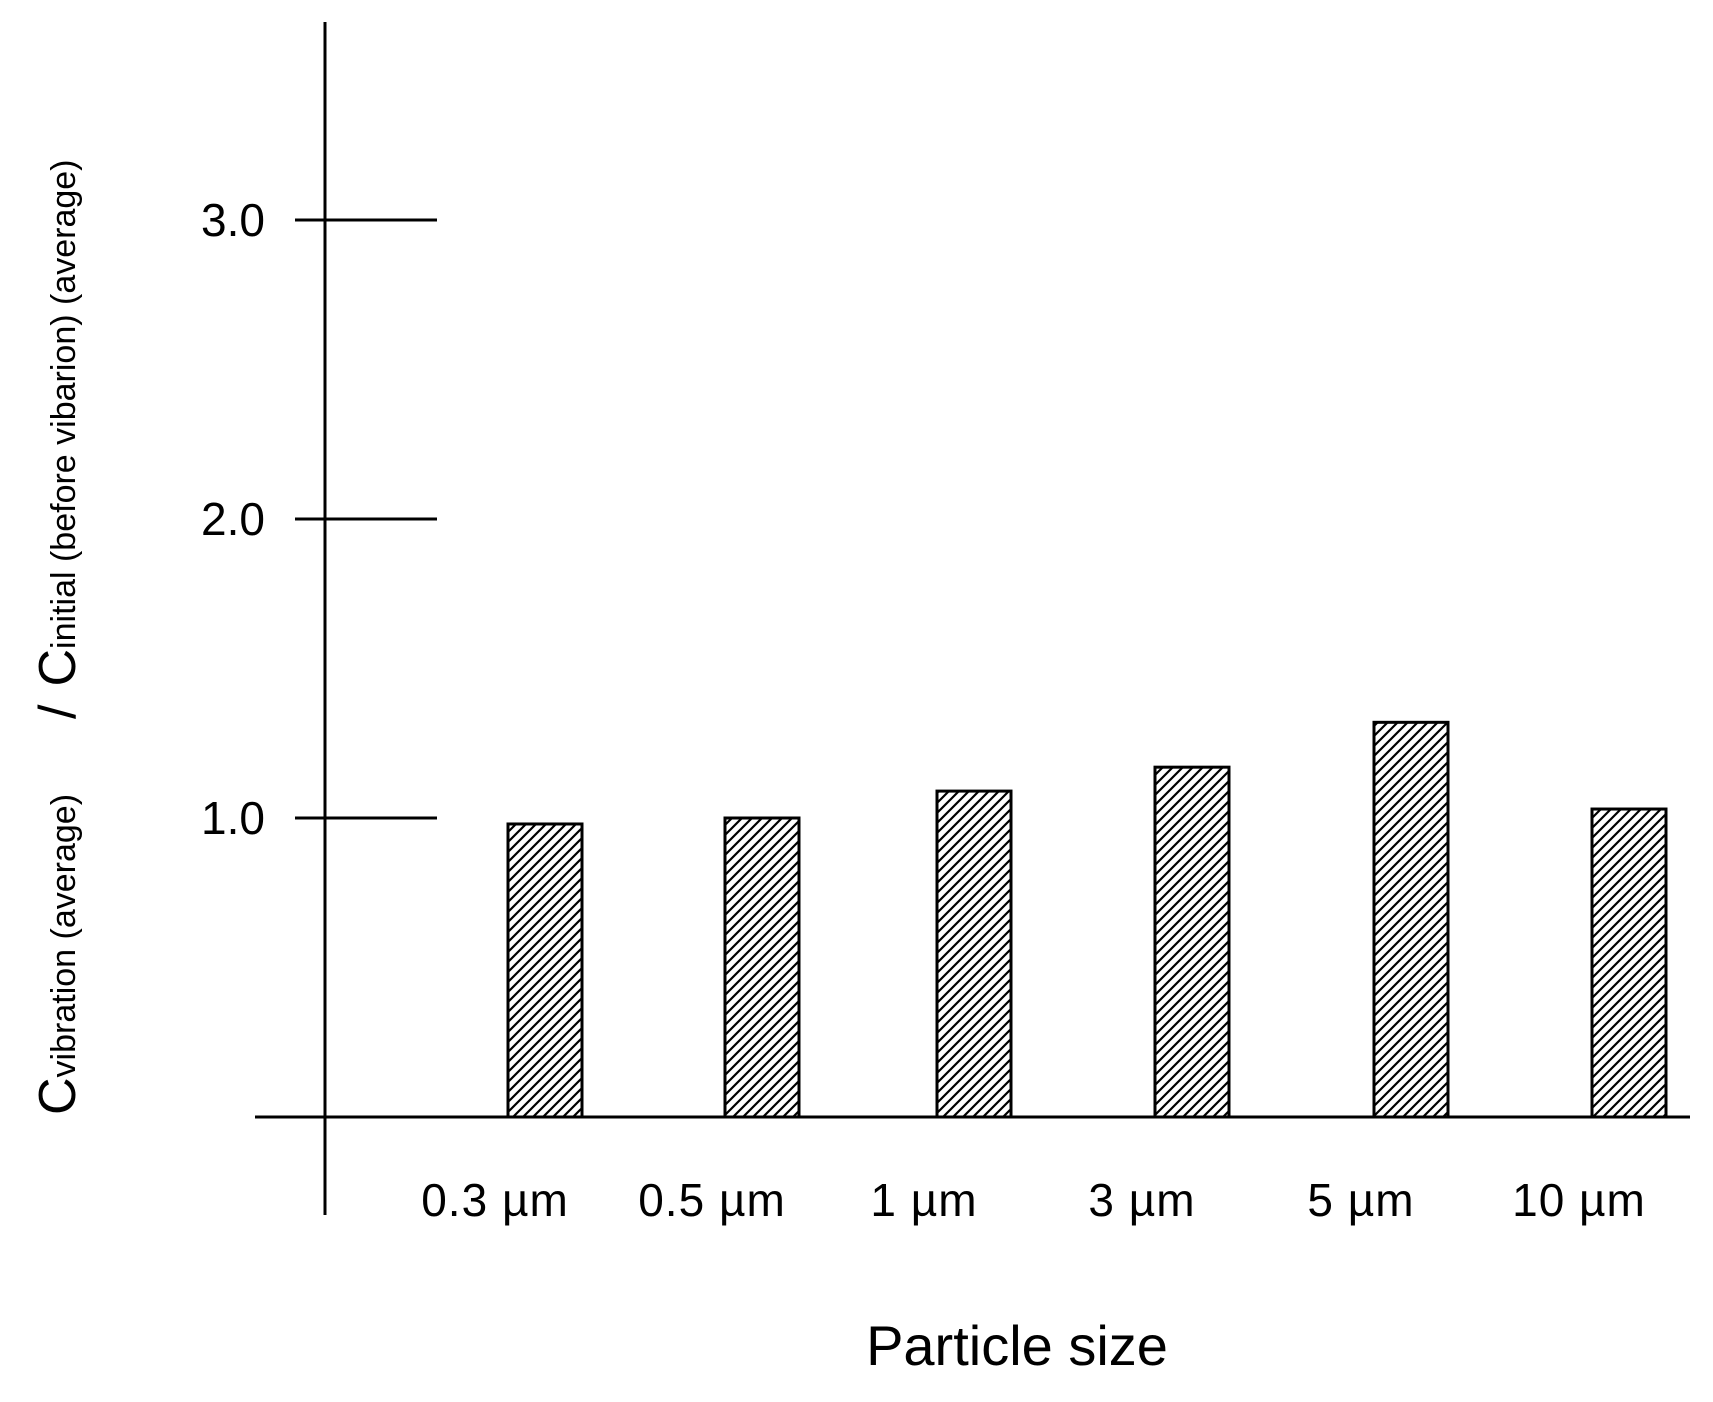 This screenshot has height=1402, width=1713. What do you see at coordinates (233, 220) in the screenshot?
I see `y-tick-label: 3.0` at bounding box center [233, 220].